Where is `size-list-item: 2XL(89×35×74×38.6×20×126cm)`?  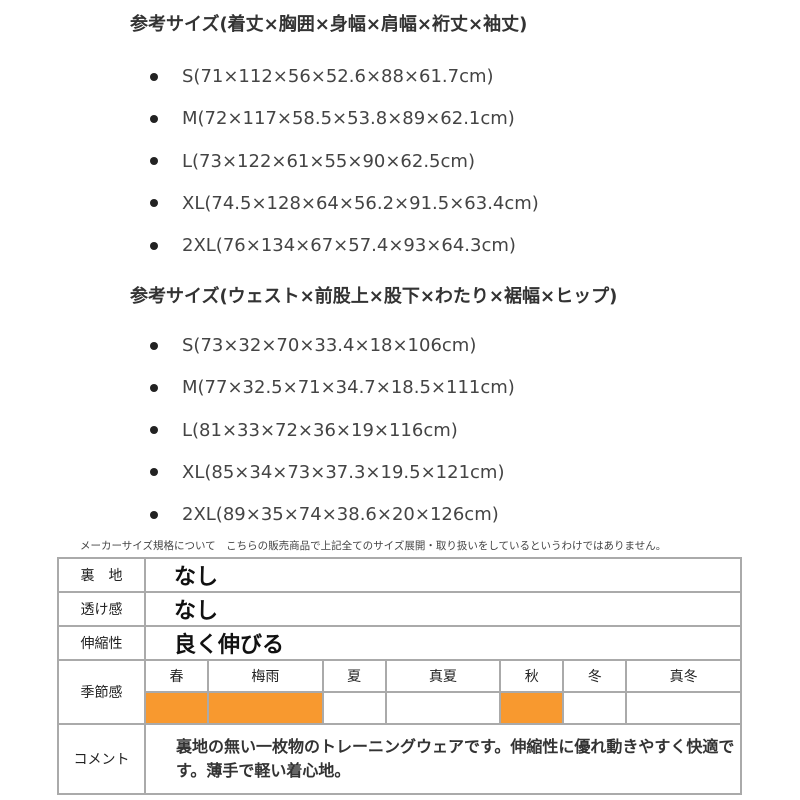
size-list-item: 2XL(89×35×74×38.6×20×126cm) is located at coordinates (324, 514).